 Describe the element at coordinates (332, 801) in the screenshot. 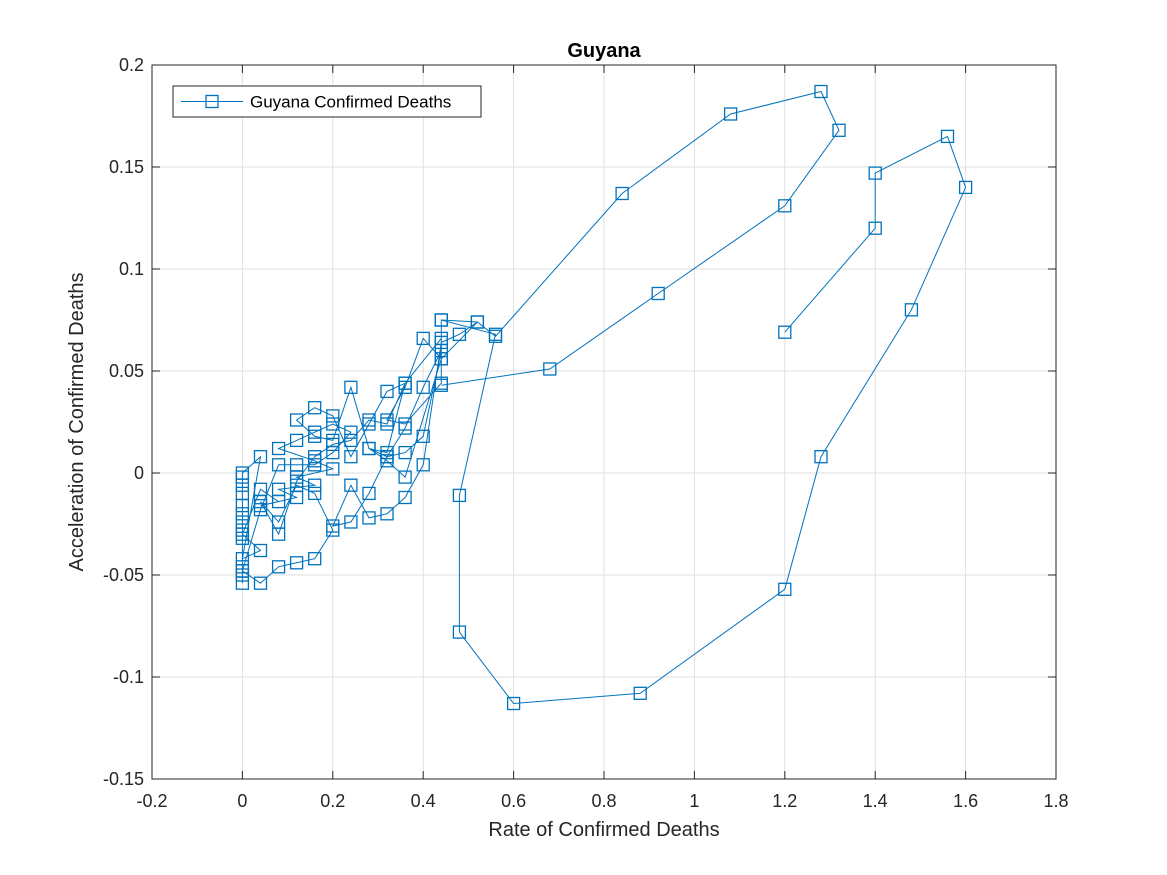

I see `x-tick-label: 0.2` at that location.